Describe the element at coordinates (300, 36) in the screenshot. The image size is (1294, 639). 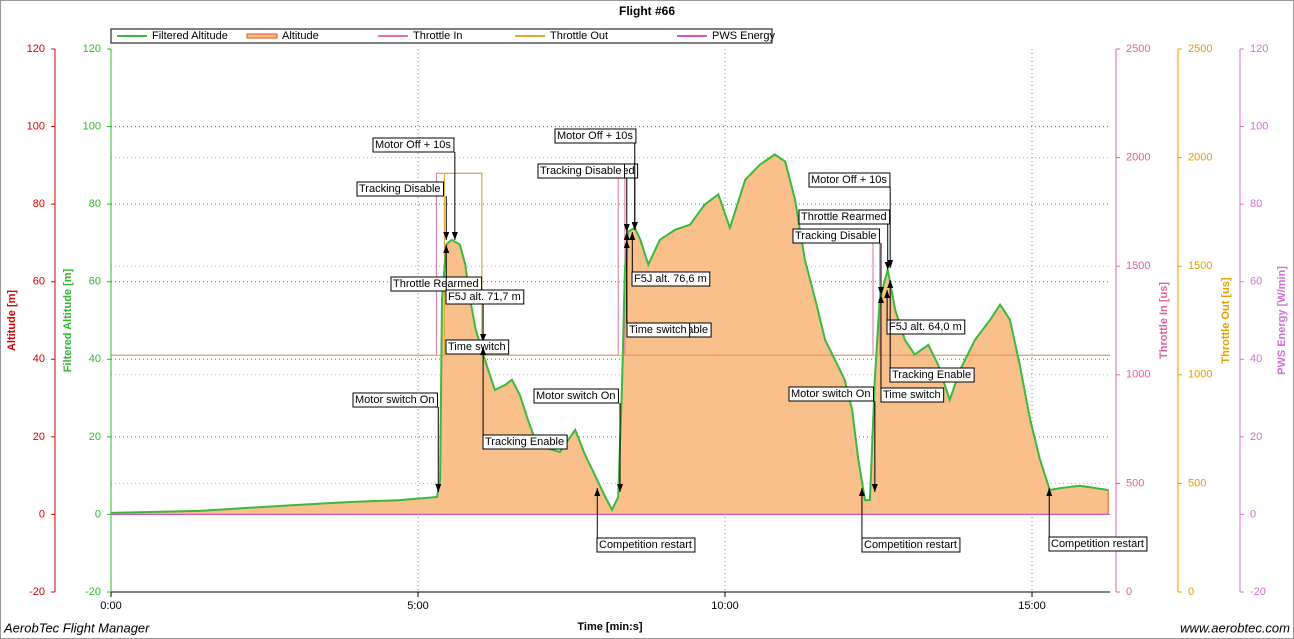
I see `legend-label: Altitude` at that location.